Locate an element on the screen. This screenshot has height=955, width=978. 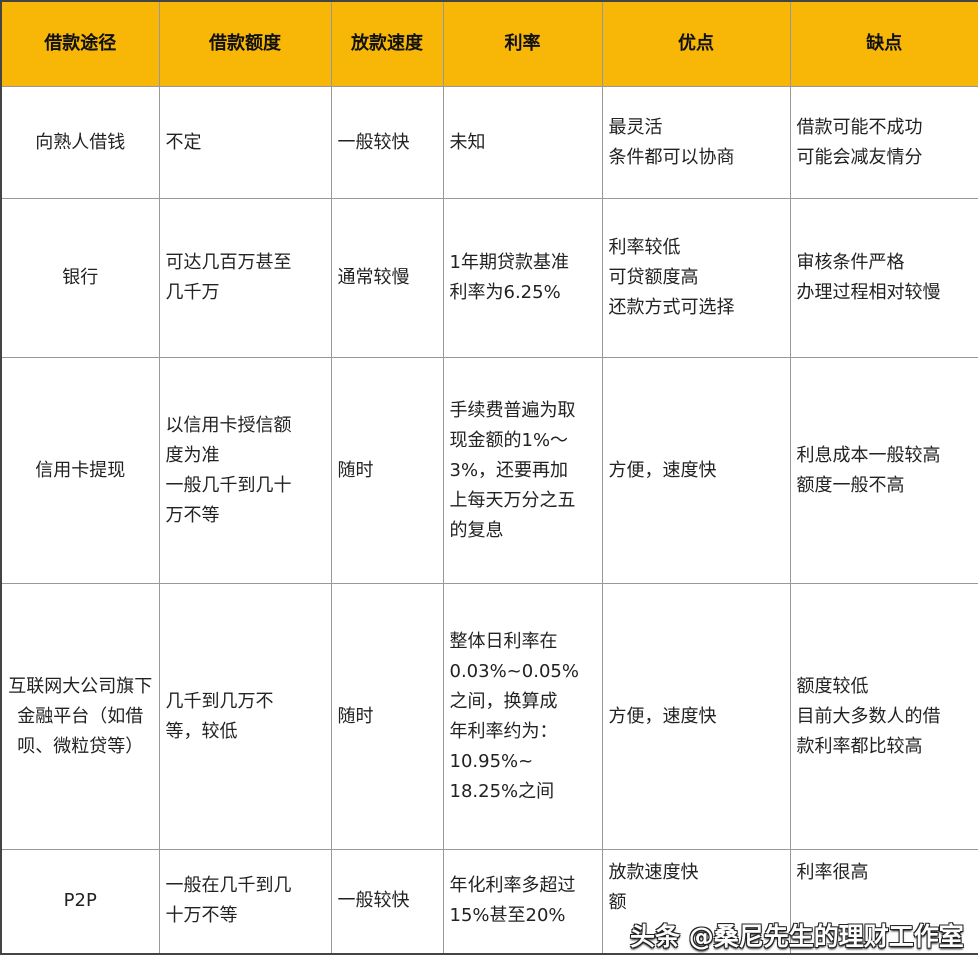
cell-pros: 最灵活条件都可以协商 is located at coordinates (696, 142).